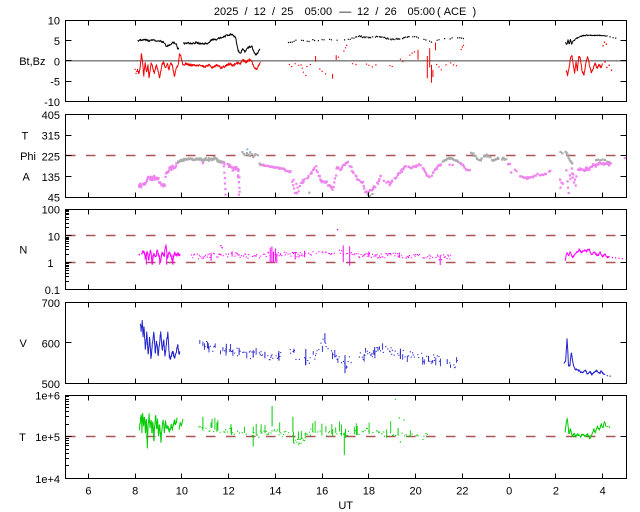 Image resolution: width=640 pixels, height=512 pixels. Describe the element at coordinates (51, 137) in the screenshot. I see `svg-text: 315` at that location.